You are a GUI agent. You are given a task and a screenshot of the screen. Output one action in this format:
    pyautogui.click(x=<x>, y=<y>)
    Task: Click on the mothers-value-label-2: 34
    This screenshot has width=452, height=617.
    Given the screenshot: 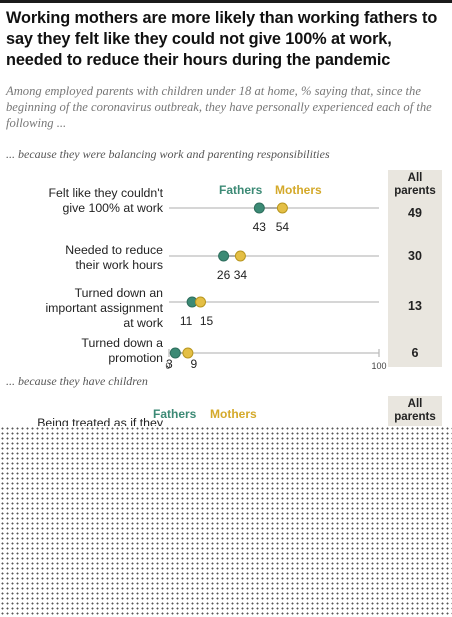 What is the action you would take?
    pyautogui.click(x=241, y=275)
    